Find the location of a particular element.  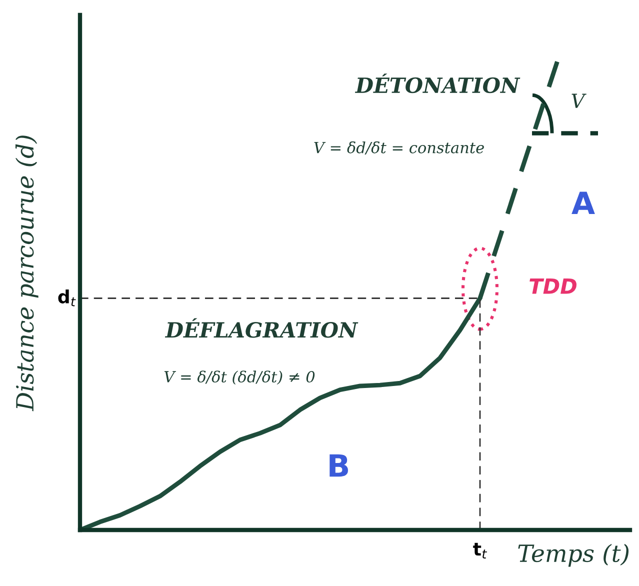

annotation: DÉTONATION is located at coordinates (437, 84).